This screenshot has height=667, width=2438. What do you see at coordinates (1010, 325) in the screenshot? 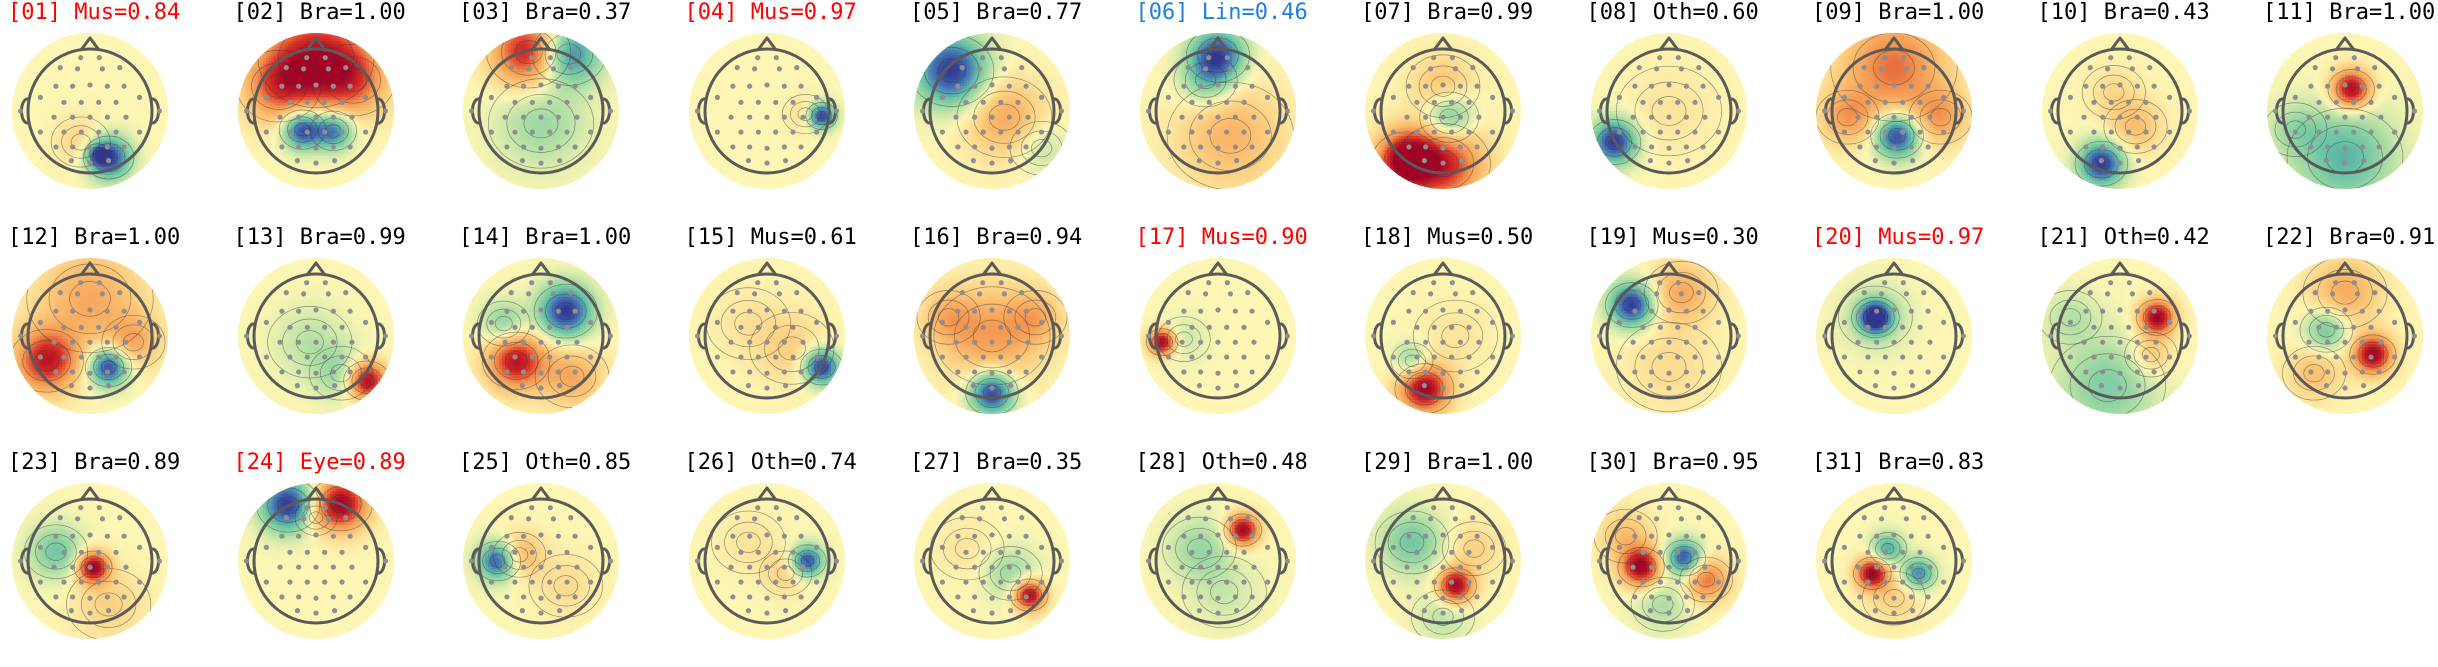
I see `component-panel: [16] Bra=0.94` at bounding box center [1010, 325].